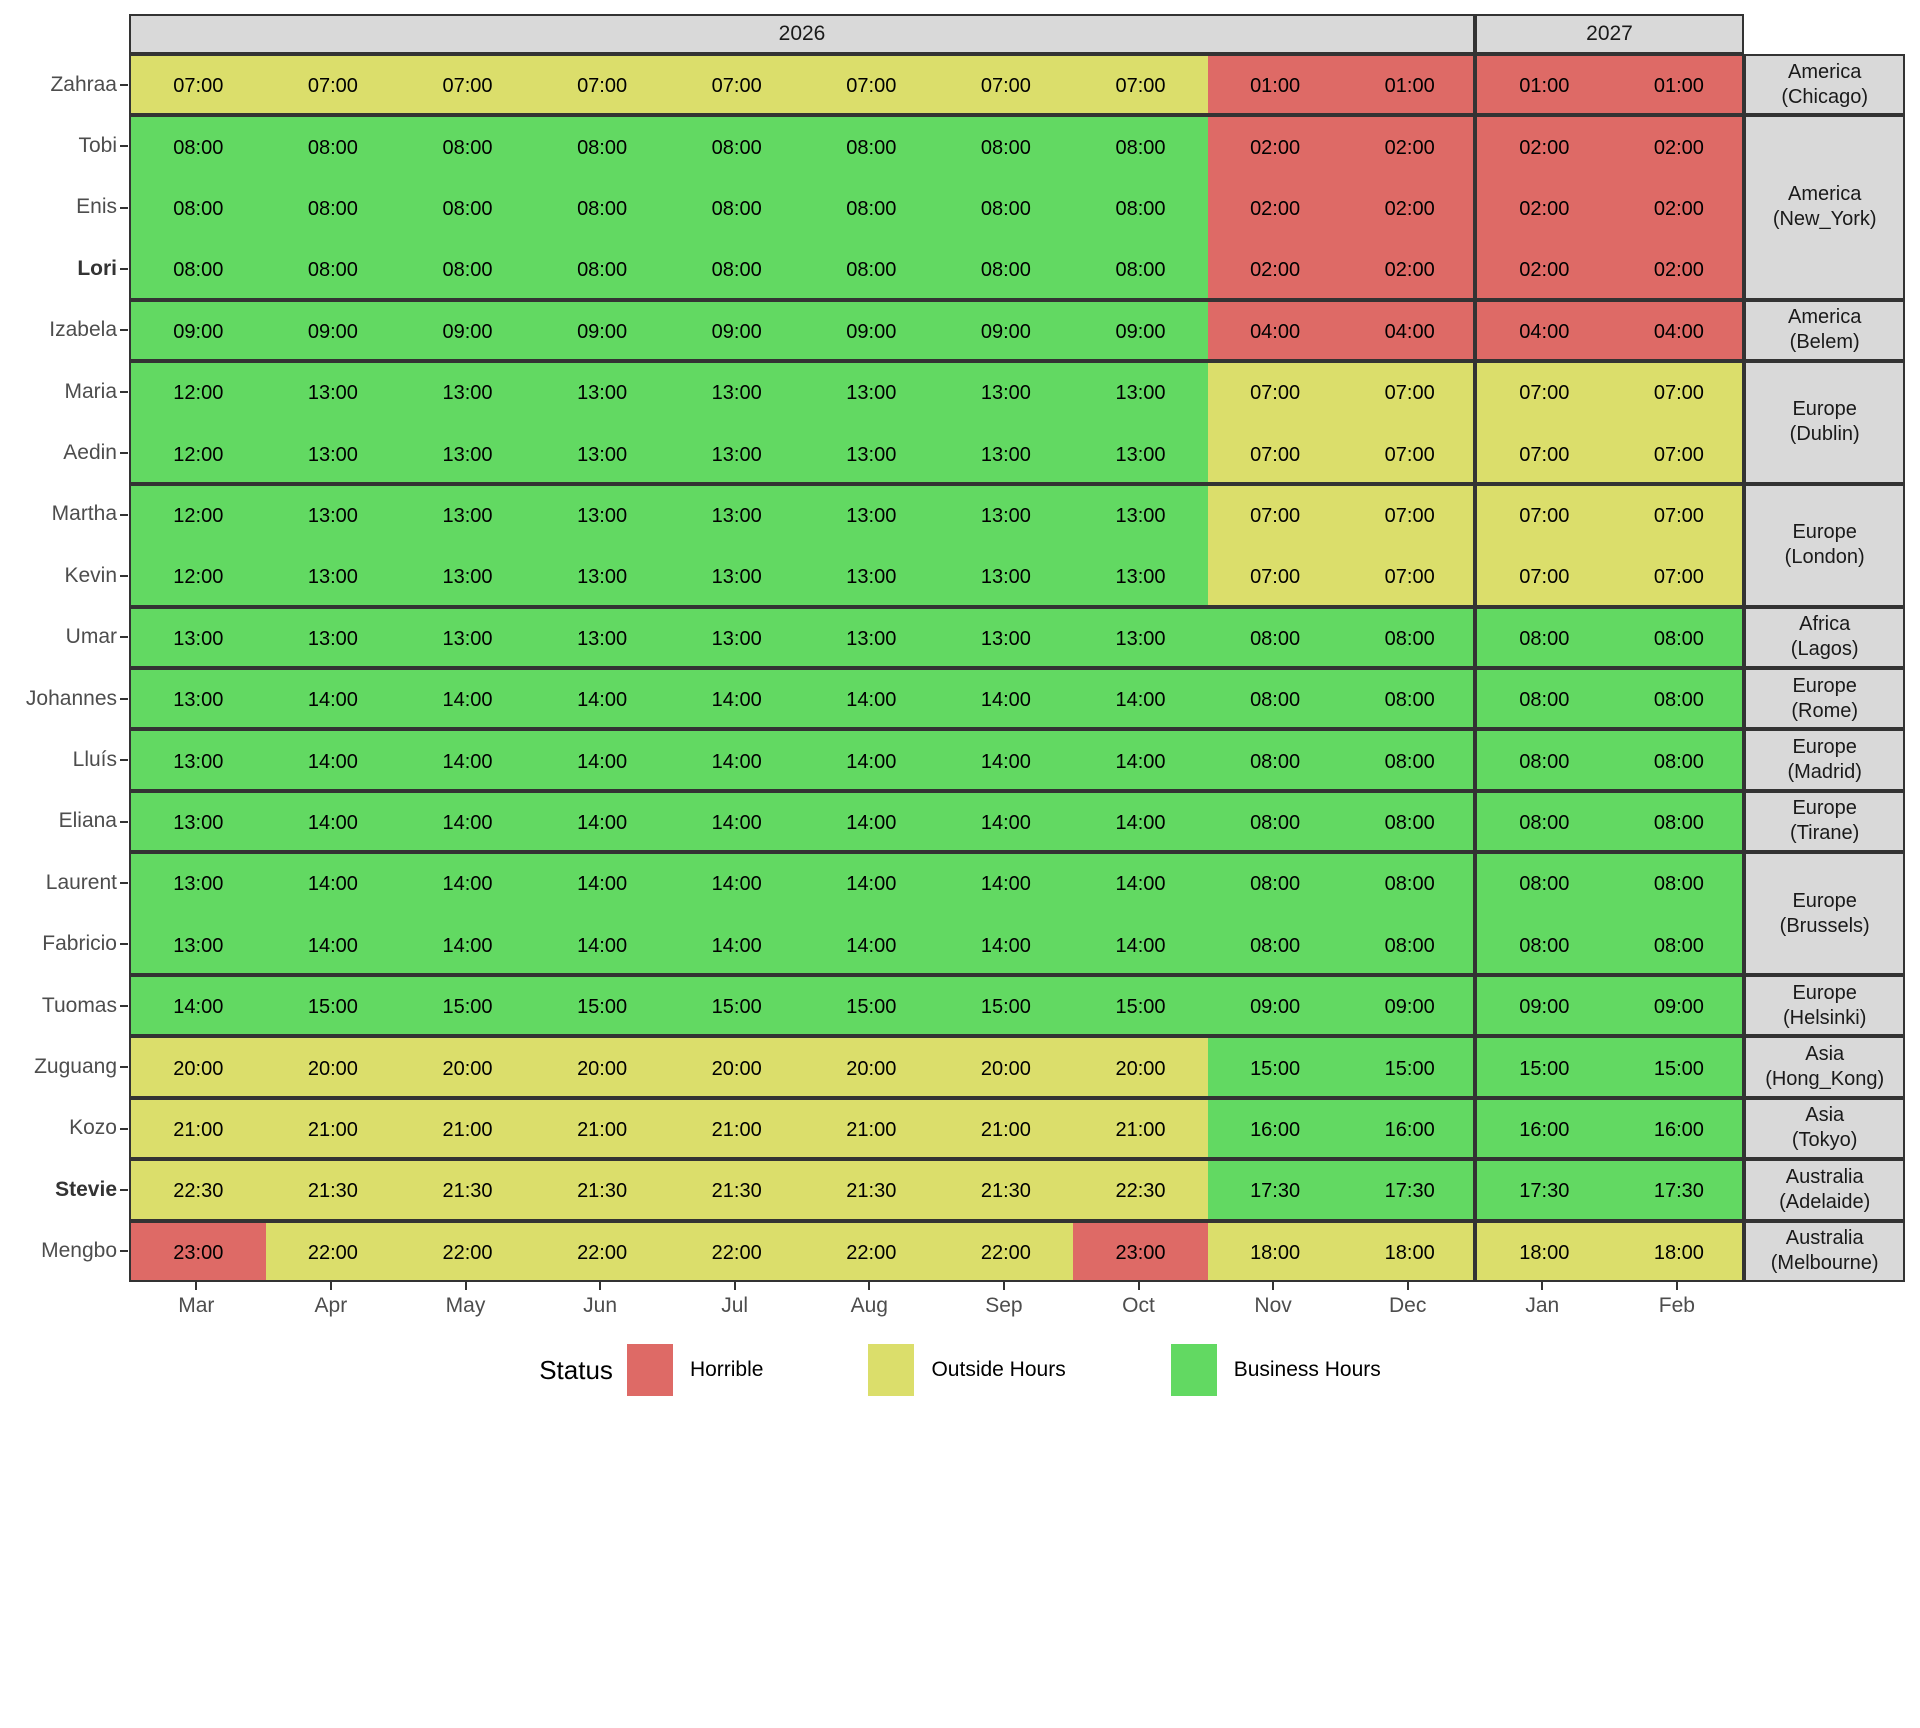  Describe the element at coordinates (1408, 1305) in the screenshot. I see `month-tick-label-dec: Dec` at that location.